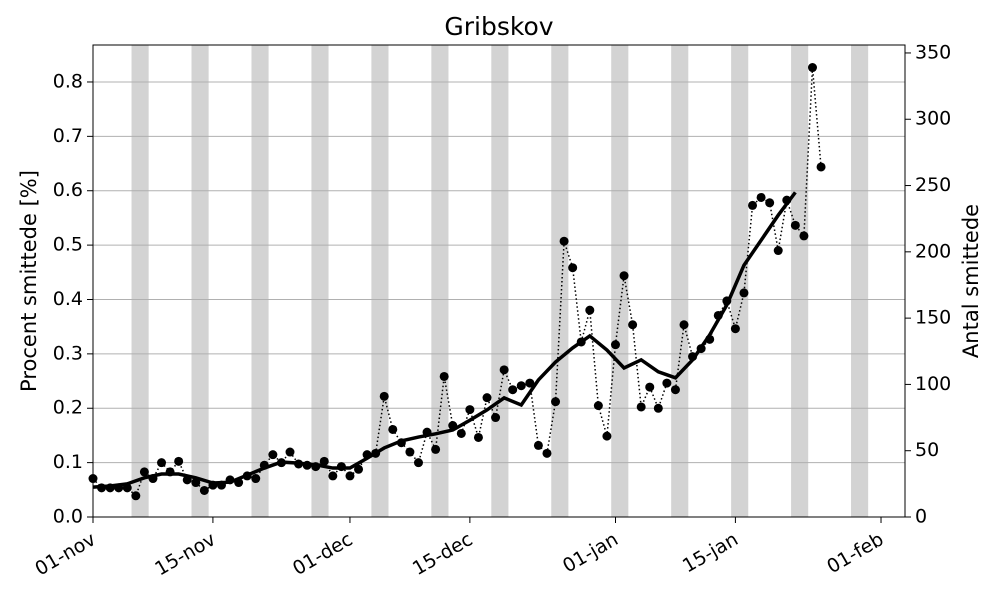 The height and width of the screenshot is (600, 1000). What do you see at coordinates (68, 81) in the screenshot?
I see `y-tick-label: 0.8` at bounding box center [68, 81].